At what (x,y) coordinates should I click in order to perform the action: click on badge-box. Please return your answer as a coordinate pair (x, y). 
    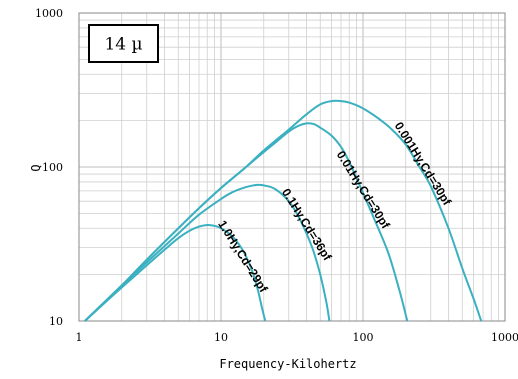
    Looking at the image, I should click on (123, 43).